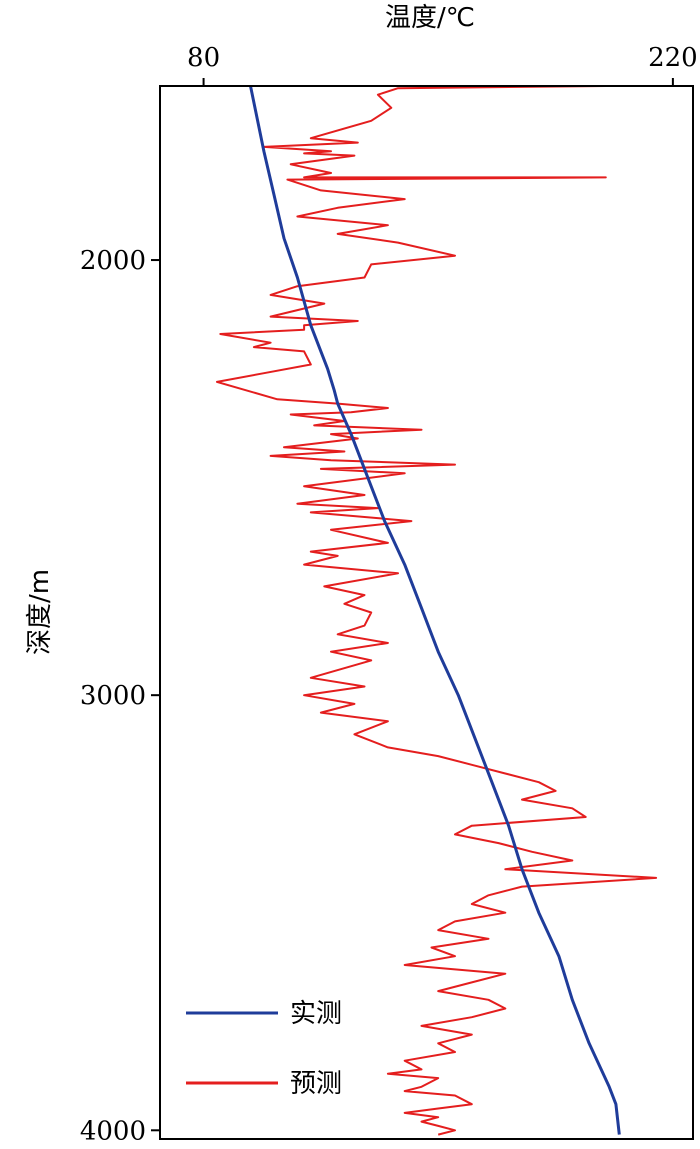 The height and width of the screenshot is (1149, 700). Describe the element at coordinates (316, 1014) in the screenshot. I see `legend-entry: 实测` at that location.